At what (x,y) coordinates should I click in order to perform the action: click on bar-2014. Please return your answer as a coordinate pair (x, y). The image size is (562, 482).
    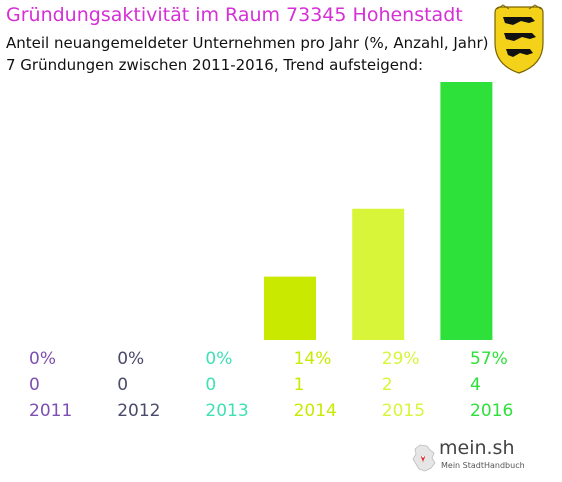
    Looking at the image, I should click on (290, 308).